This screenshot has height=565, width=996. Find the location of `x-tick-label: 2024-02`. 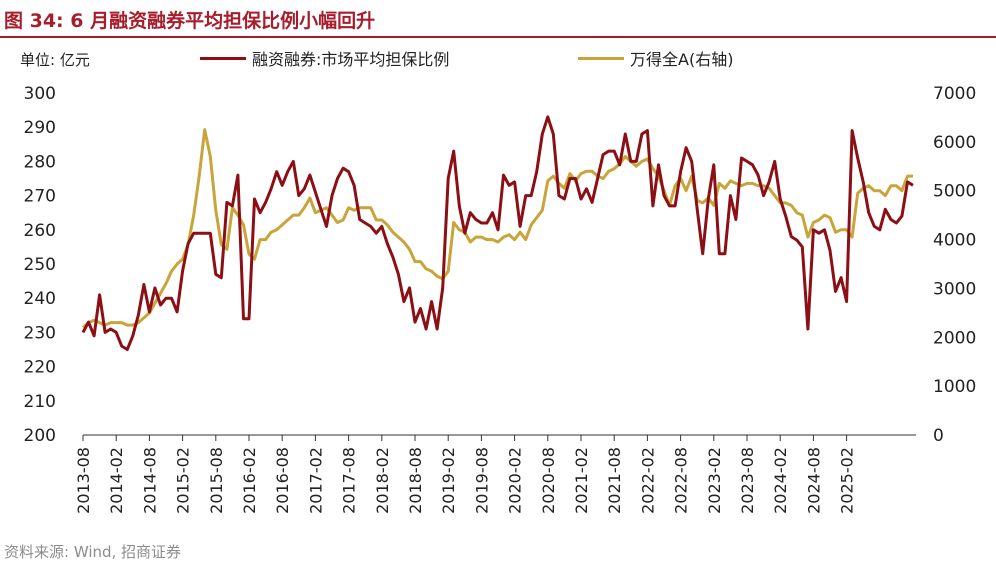

x-tick-label: 2024-02 is located at coordinates (780, 480).